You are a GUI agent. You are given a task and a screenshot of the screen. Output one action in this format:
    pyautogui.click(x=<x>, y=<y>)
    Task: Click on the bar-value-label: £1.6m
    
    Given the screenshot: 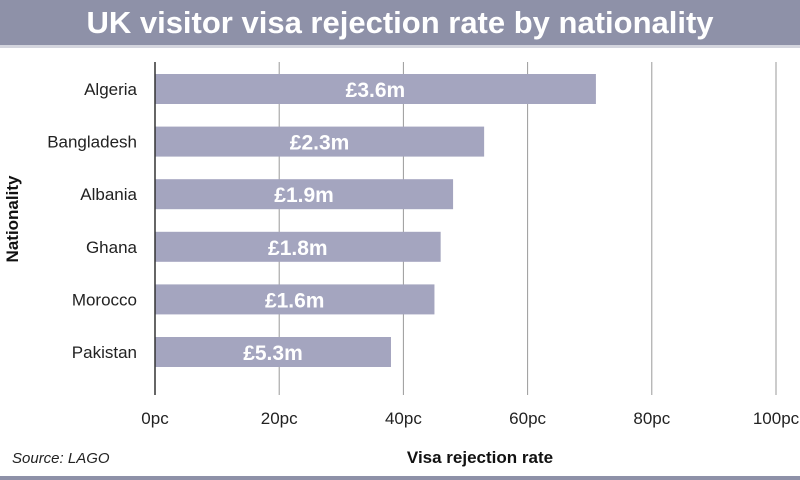 What is the action you would take?
    pyautogui.click(x=295, y=300)
    